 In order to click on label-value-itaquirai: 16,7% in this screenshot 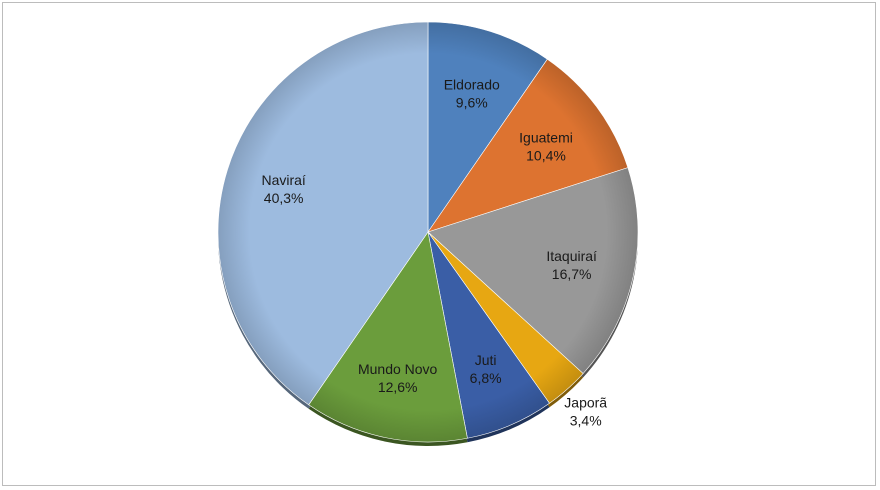, I will do `click(572, 274)`.